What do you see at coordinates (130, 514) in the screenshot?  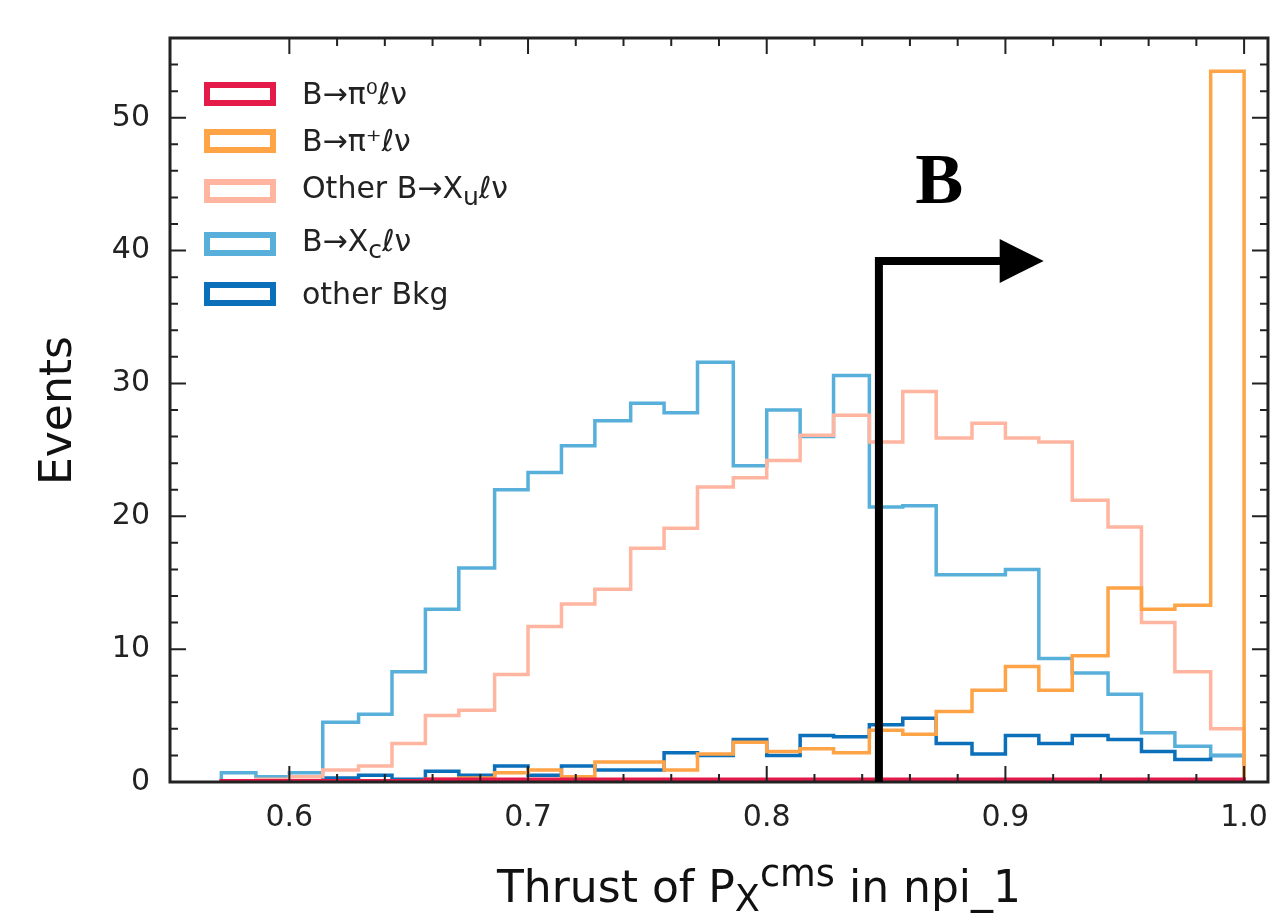 I see `y-tick-label: 20` at bounding box center [130, 514].